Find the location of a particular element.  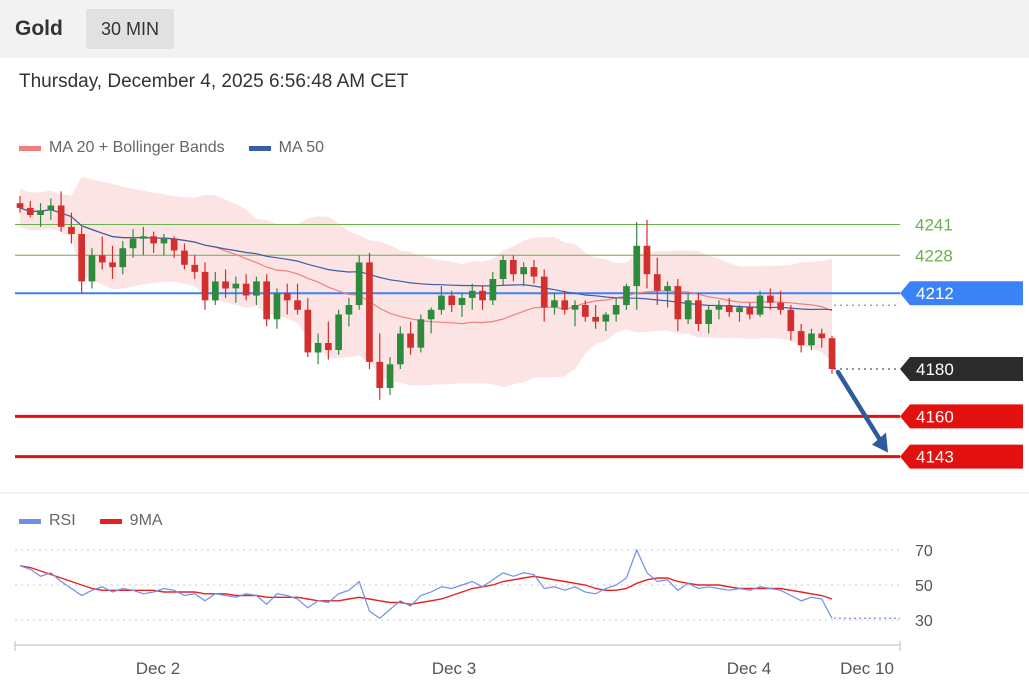

rsi-tick-label: 50 is located at coordinates (924, 586).